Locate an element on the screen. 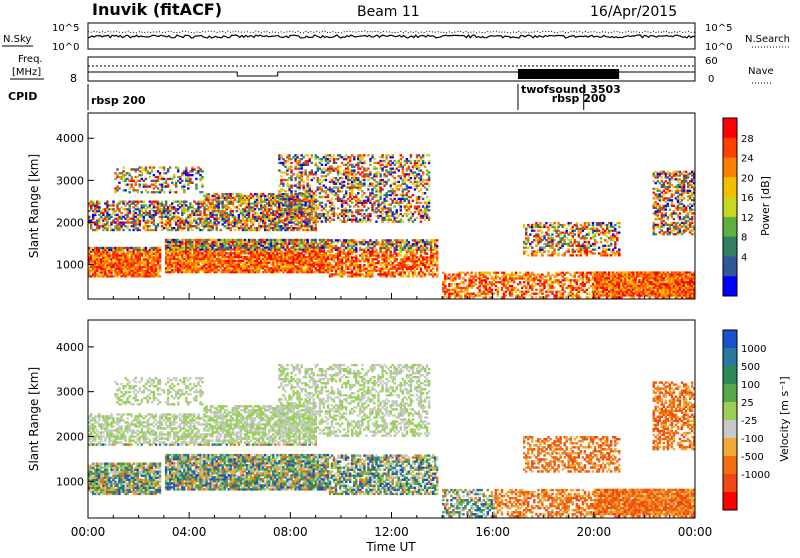 The width and height of the screenshot is (800, 558). nave-label: Nave is located at coordinates (761, 71).